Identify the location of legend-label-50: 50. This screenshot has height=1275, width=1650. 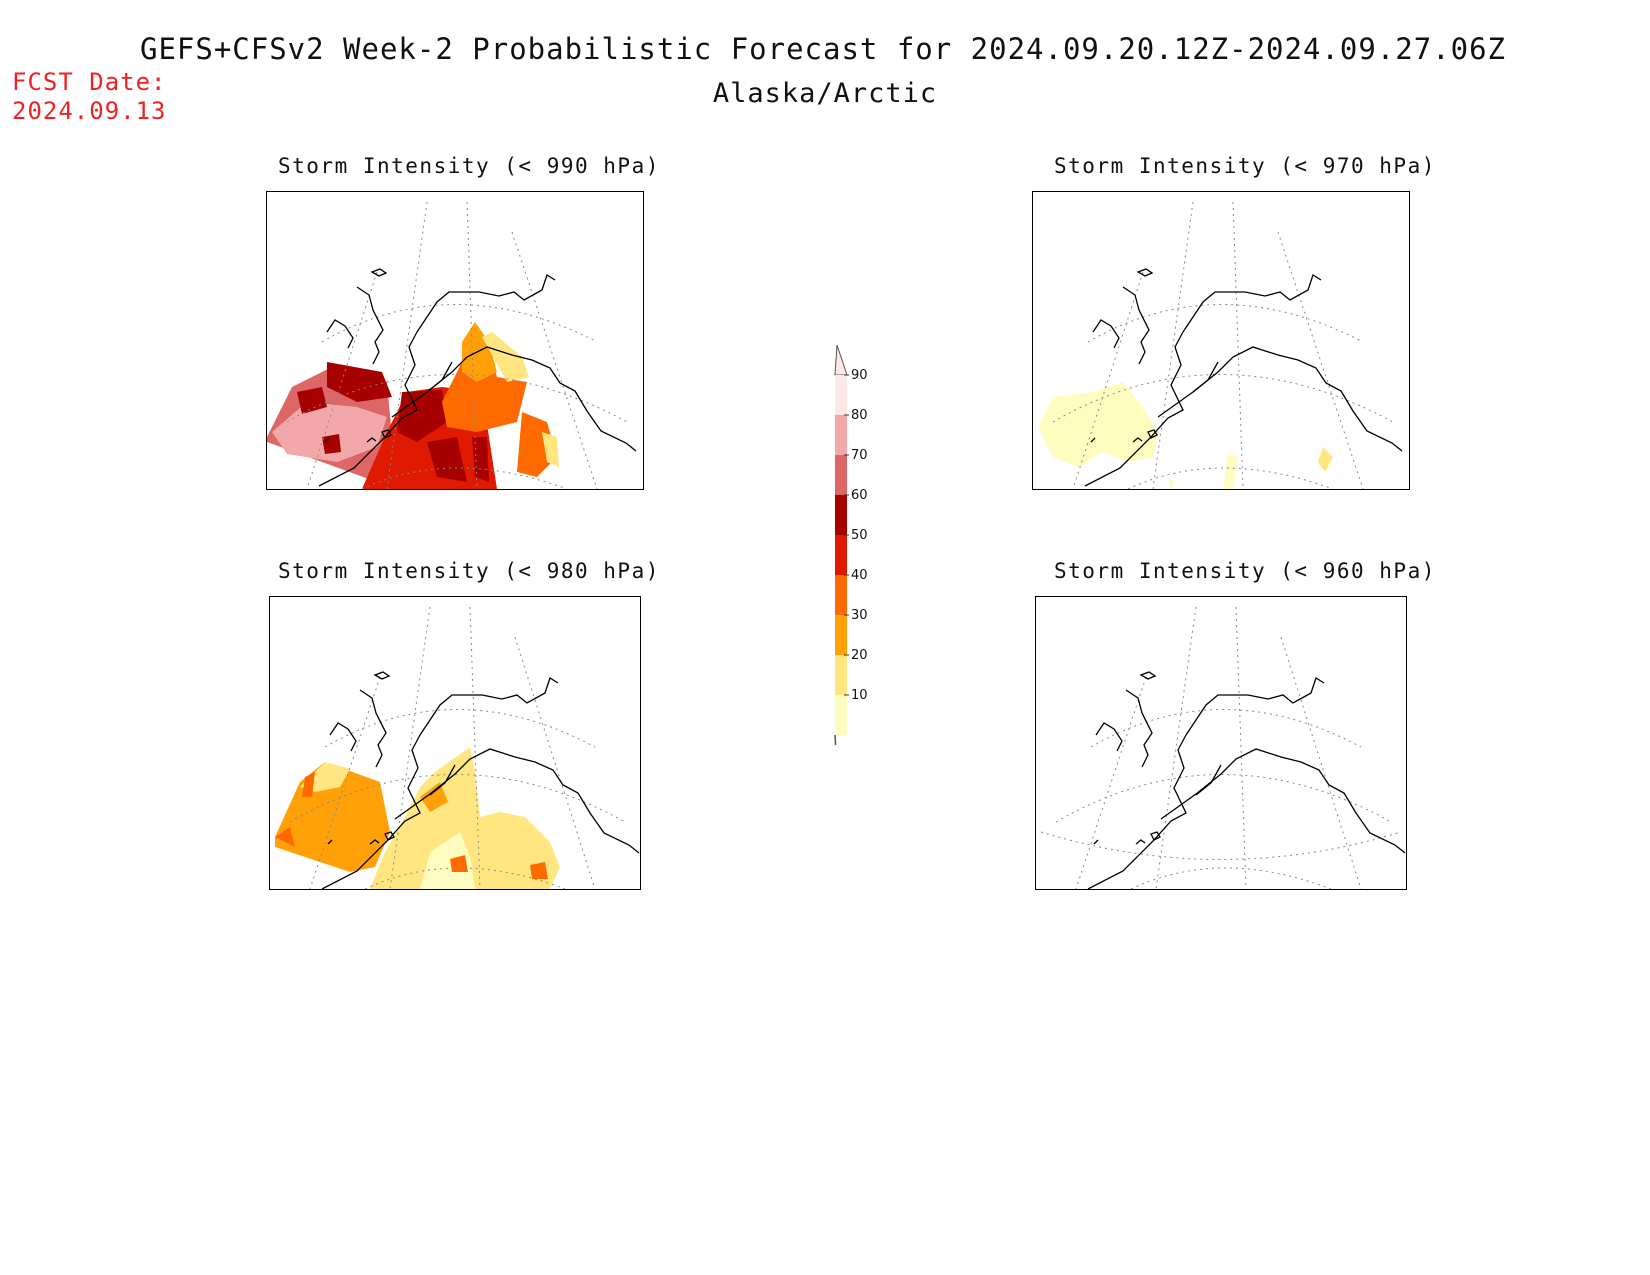
(859, 535).